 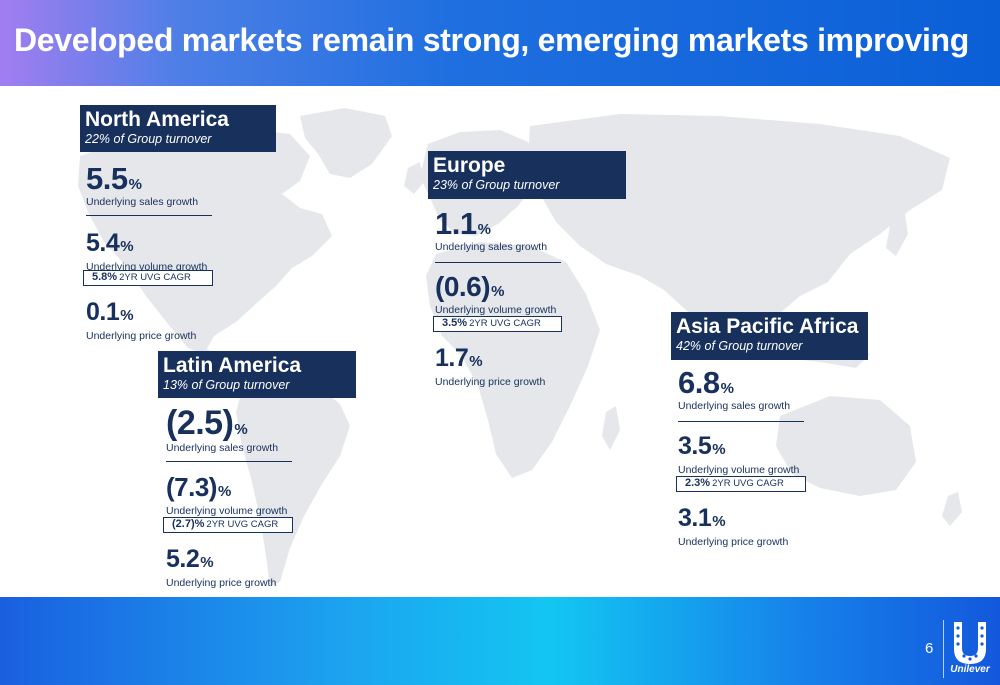 I want to click on cagr-value: 5.8%, so click(x=105, y=277).